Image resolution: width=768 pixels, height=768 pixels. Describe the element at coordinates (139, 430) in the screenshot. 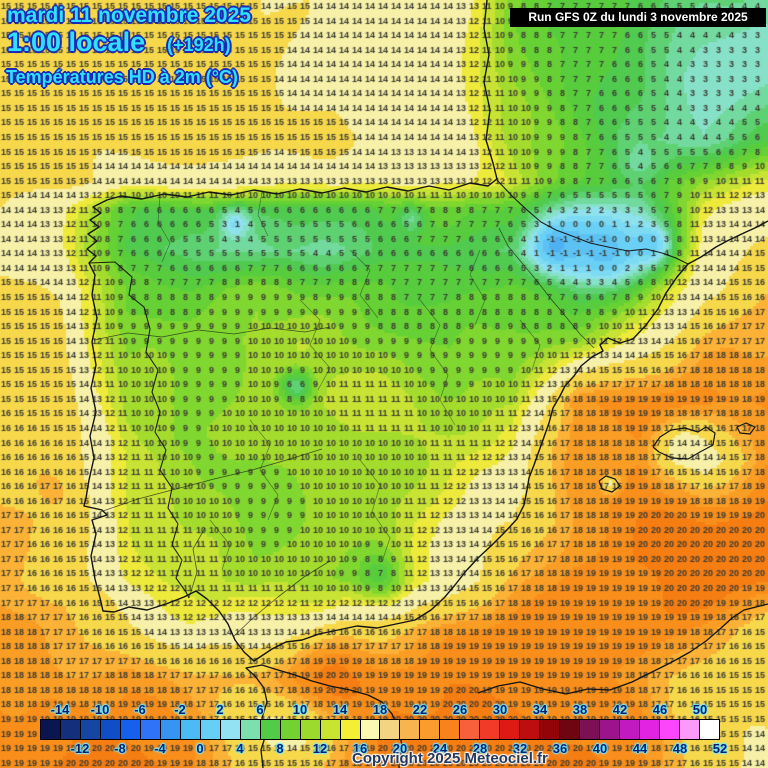

I see `portugal-spain-border-path` at that location.